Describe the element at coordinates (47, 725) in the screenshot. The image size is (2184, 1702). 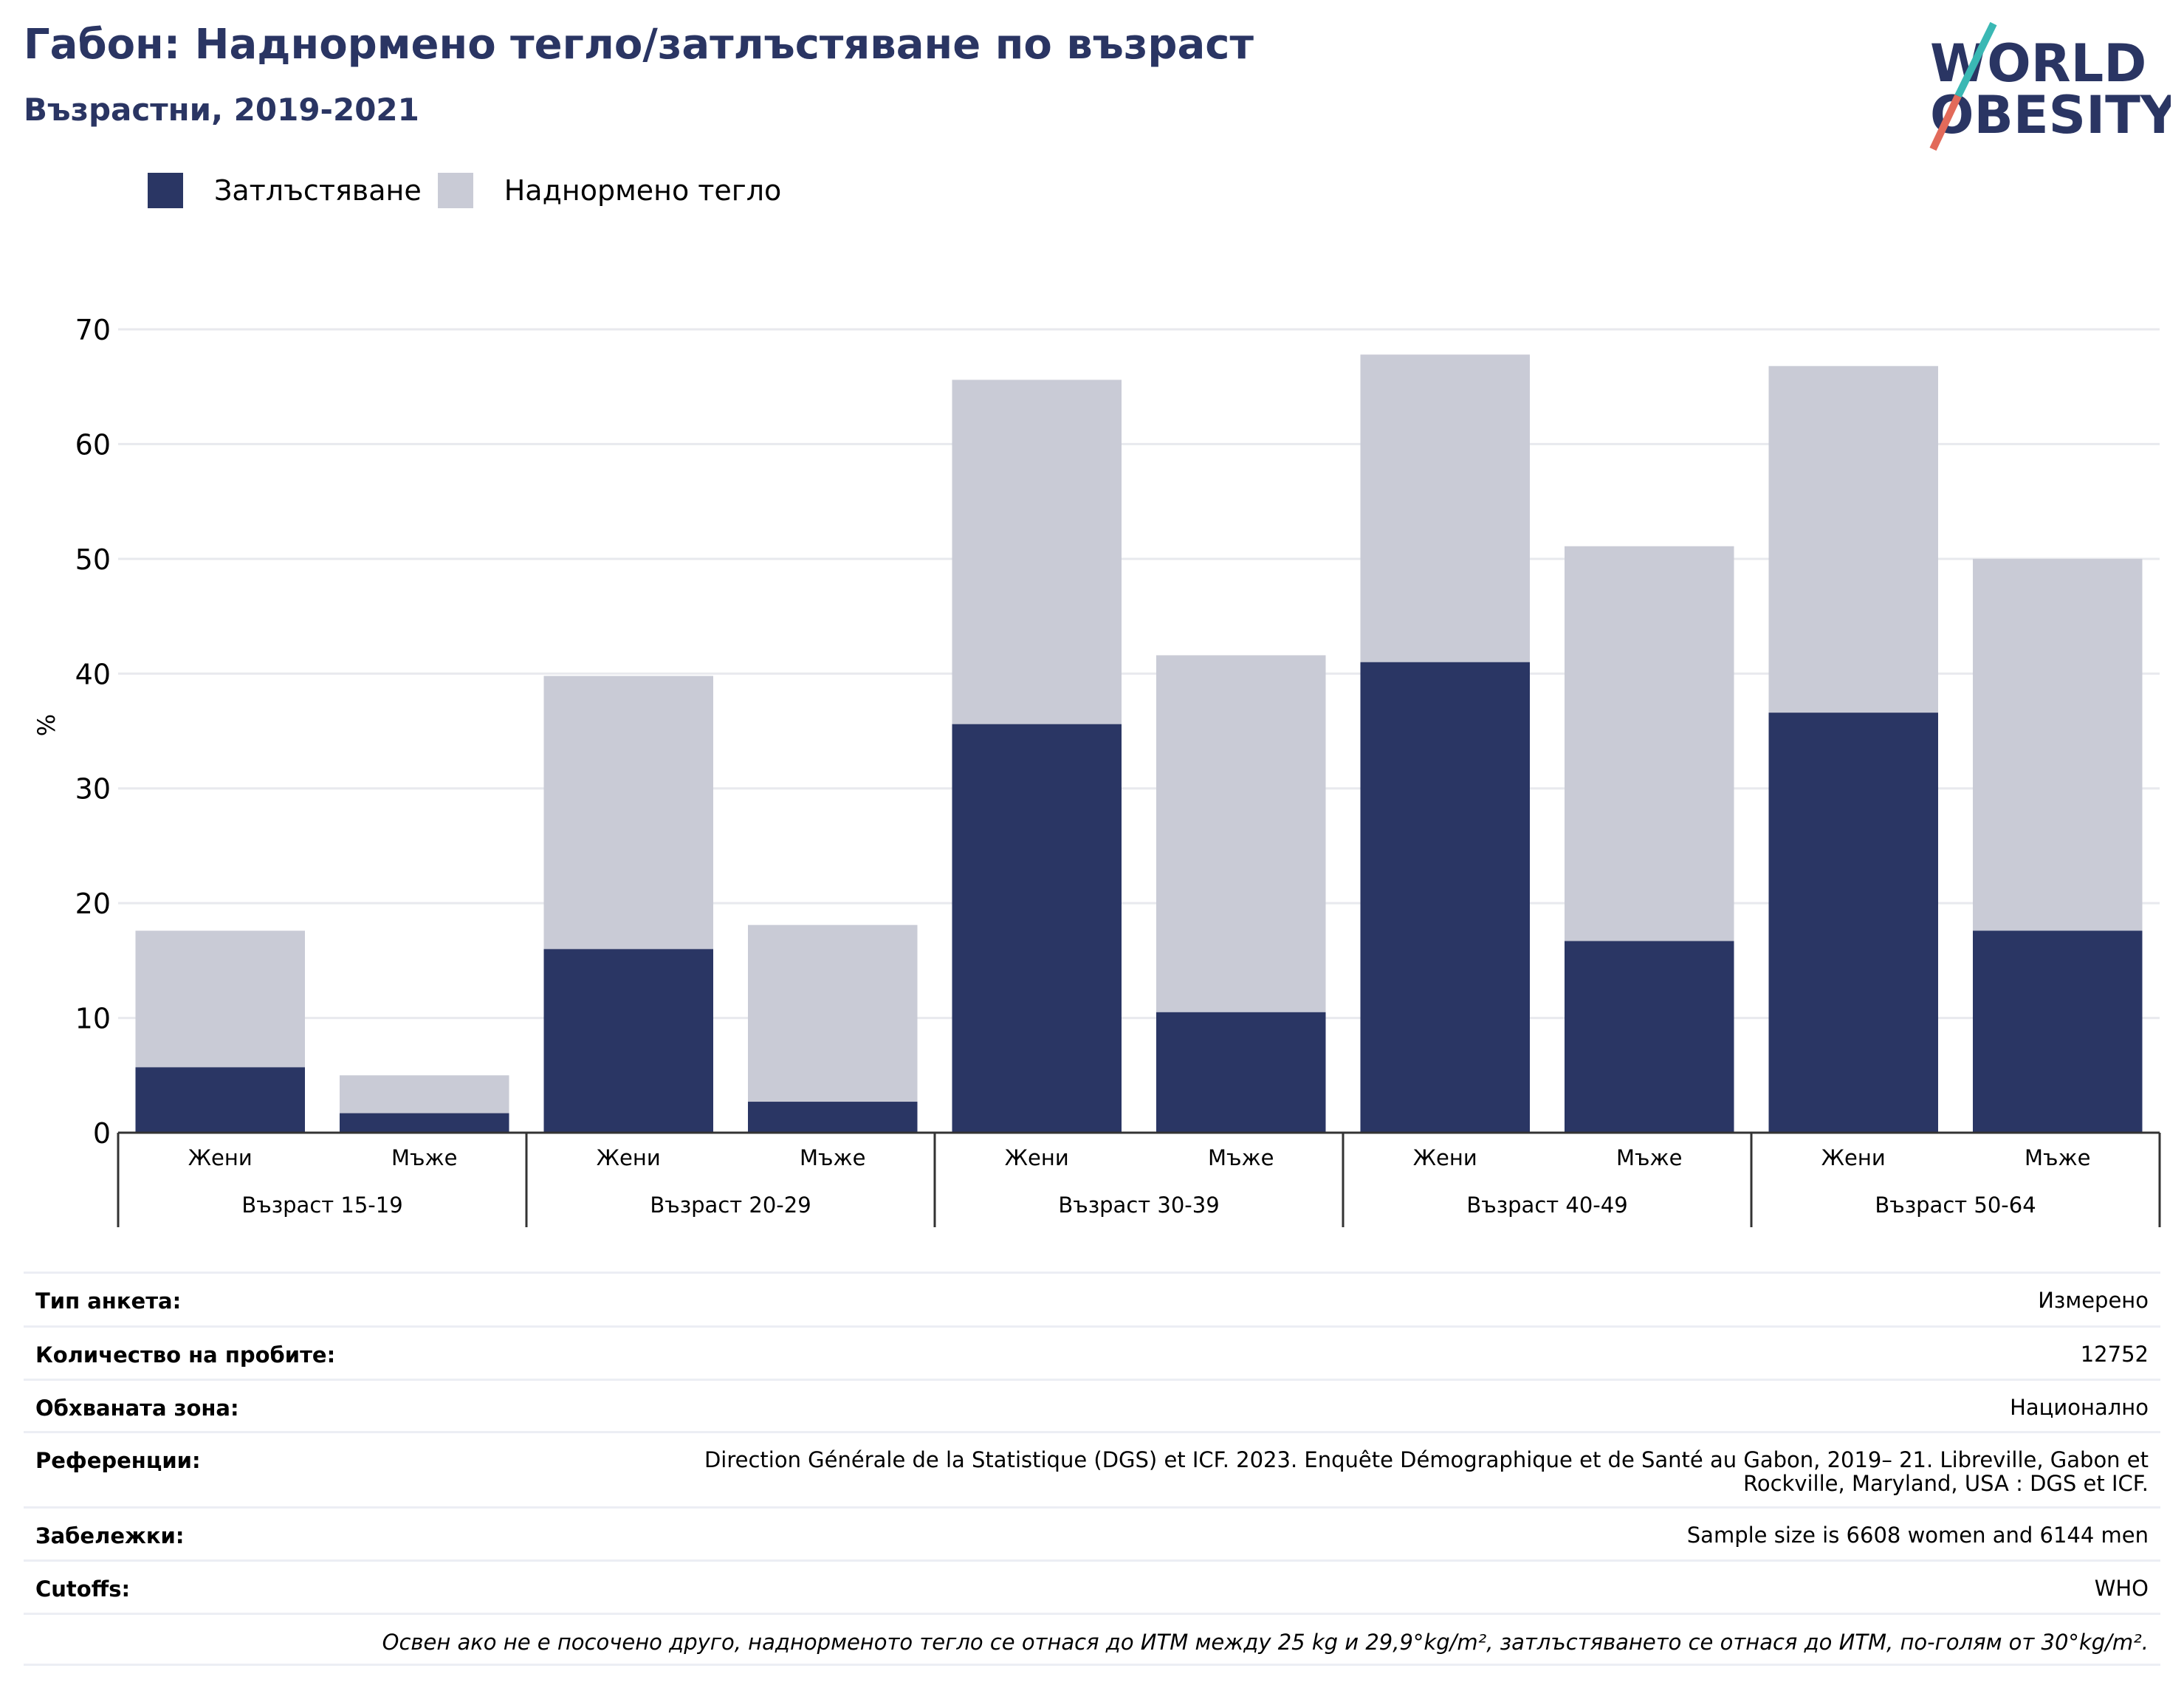
I see `y-axis-label: %` at that location.